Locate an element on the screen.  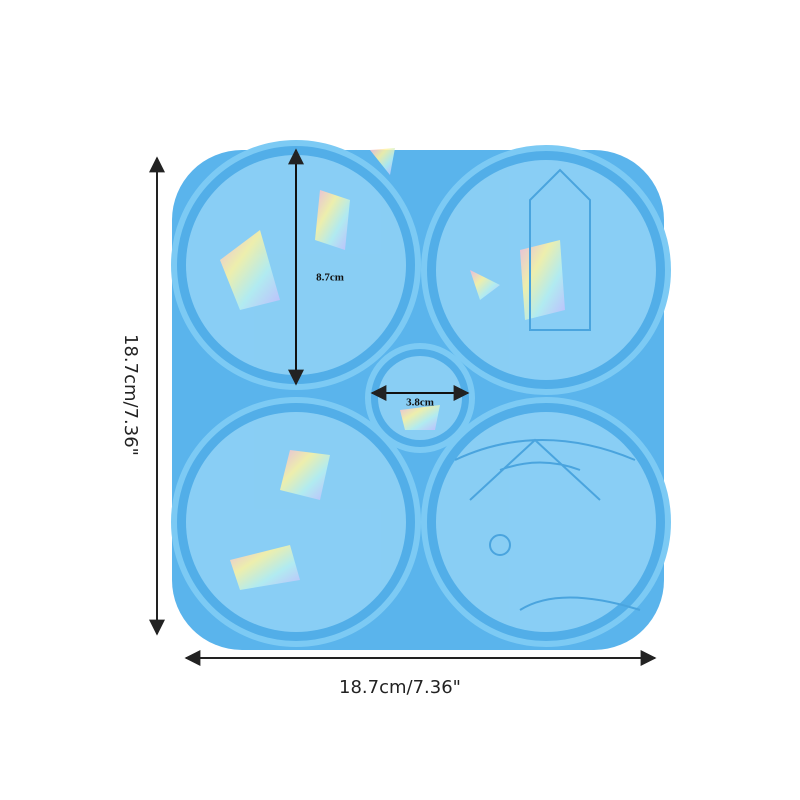
coaster-dimension: 8.7cm is located at coordinates (316, 267).